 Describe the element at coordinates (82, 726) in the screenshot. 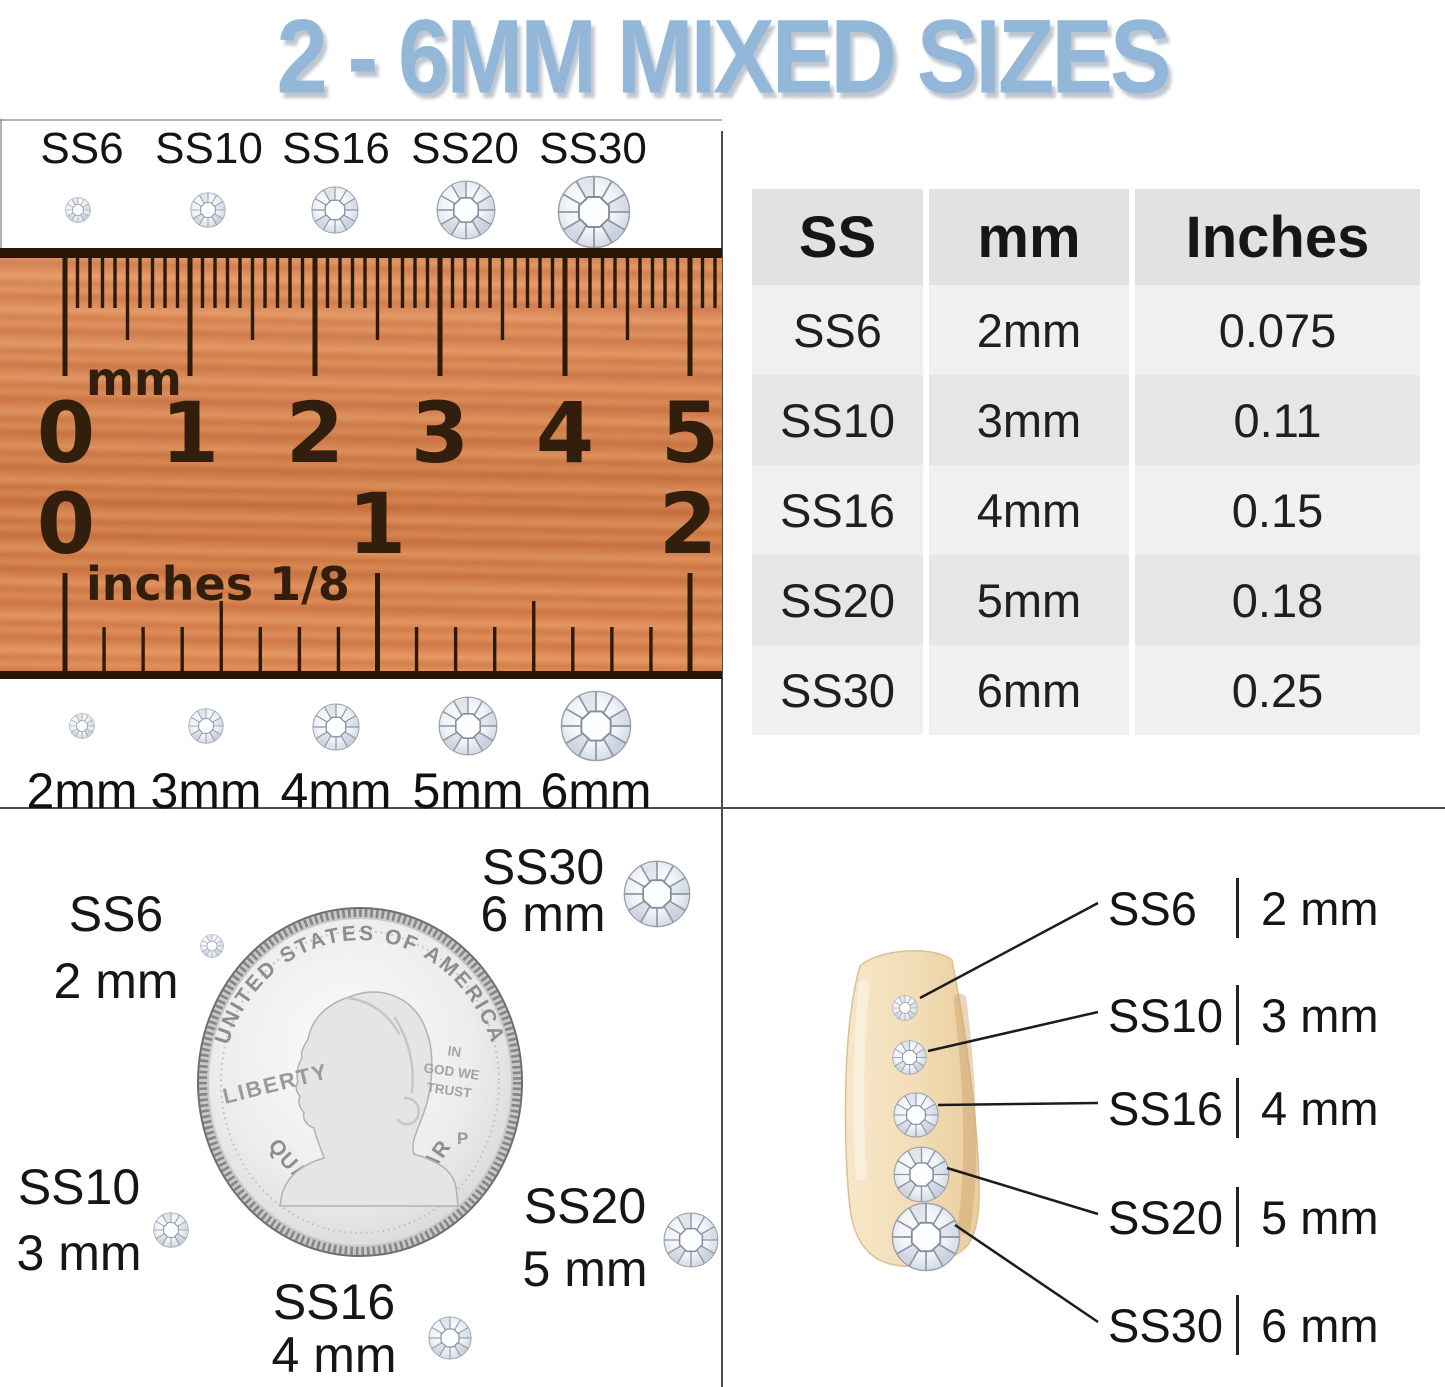

I see `rhinestone-icon-2mm` at that location.